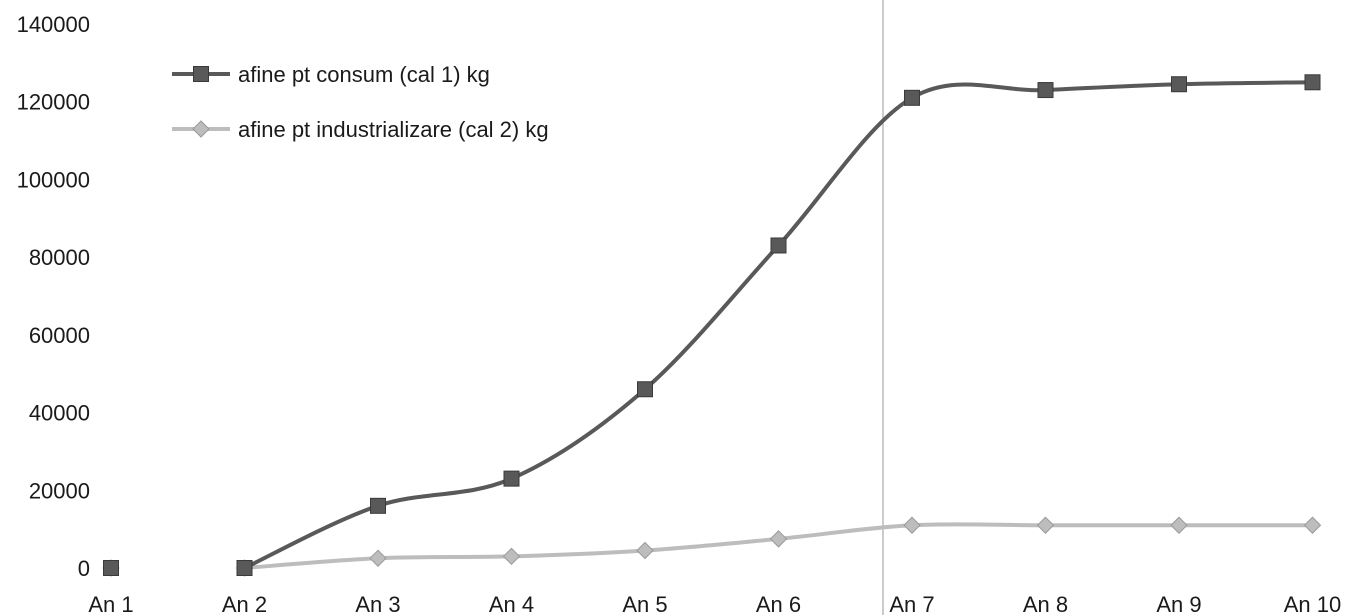 Image resolution: width=1349 pixels, height=615 pixels. What do you see at coordinates (644, 603) in the screenshot?
I see `x-tick-label: An 5` at bounding box center [644, 603].